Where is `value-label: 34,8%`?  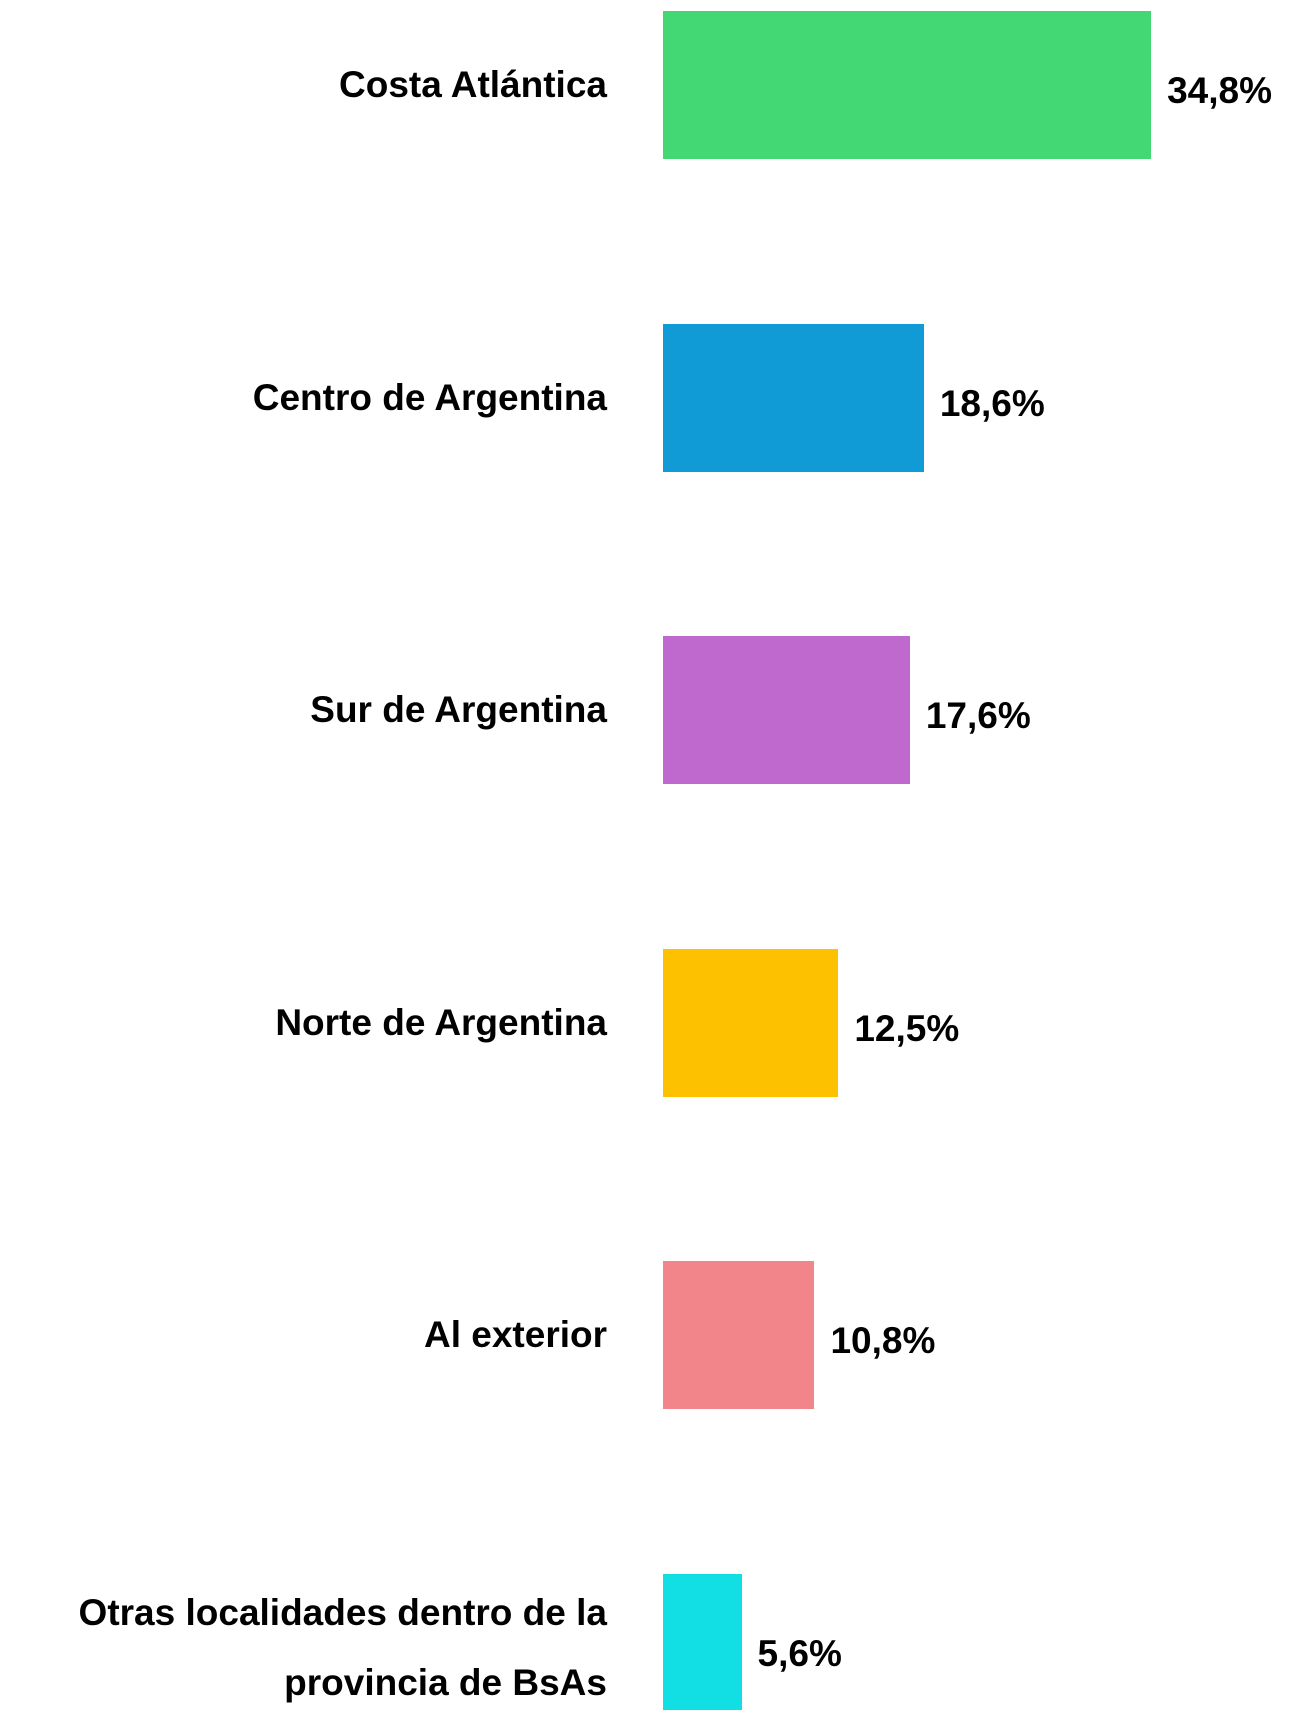
value-label: 34,8% is located at coordinates (1219, 90).